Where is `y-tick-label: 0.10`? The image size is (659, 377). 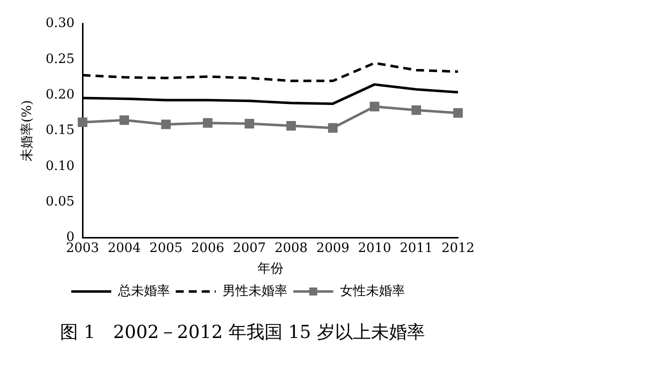 y-tick-label: 0.10 is located at coordinates (60, 166).